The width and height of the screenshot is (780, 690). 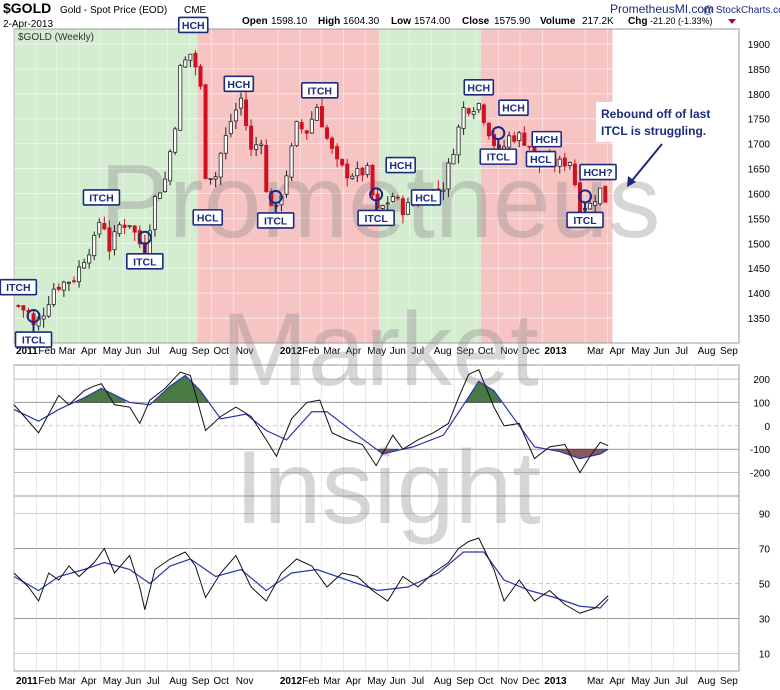 What do you see at coordinates (221, 681) in the screenshot?
I see `x-tick-label: Oct` at bounding box center [221, 681].